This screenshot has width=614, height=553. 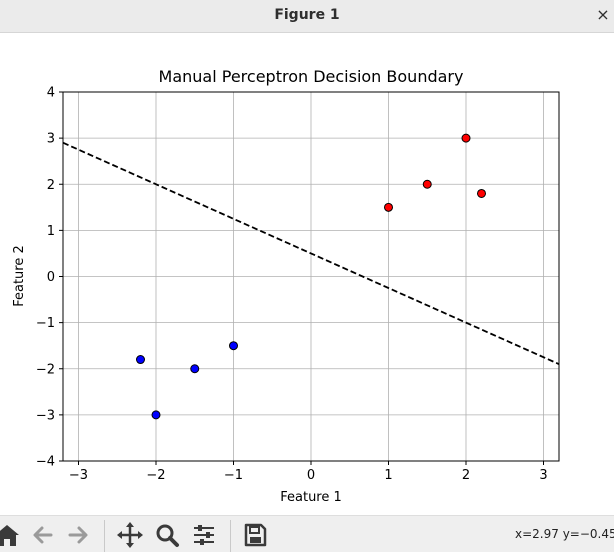 What do you see at coordinates (51, 277) in the screenshot?
I see `y-tick-label: 0` at bounding box center [51, 277].